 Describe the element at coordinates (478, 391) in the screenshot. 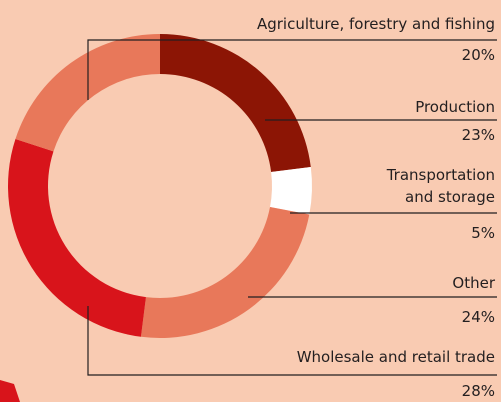

I see `value-label: 28%` at that location.